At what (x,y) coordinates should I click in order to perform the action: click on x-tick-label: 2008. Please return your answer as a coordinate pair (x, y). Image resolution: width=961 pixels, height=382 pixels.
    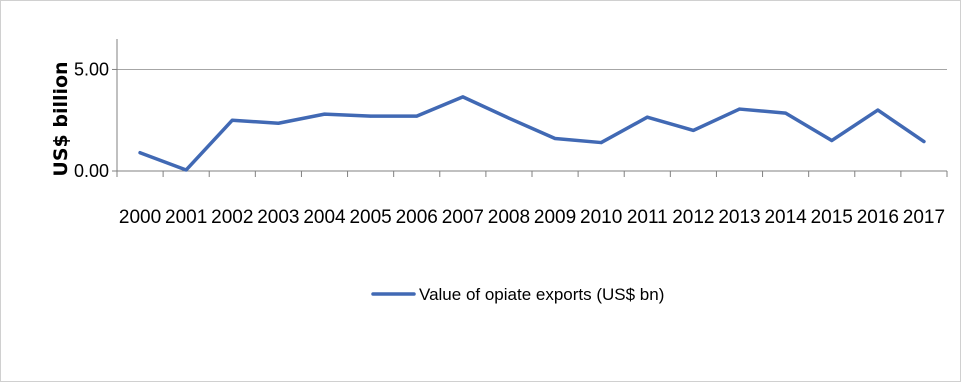
    Looking at the image, I should click on (509, 217).